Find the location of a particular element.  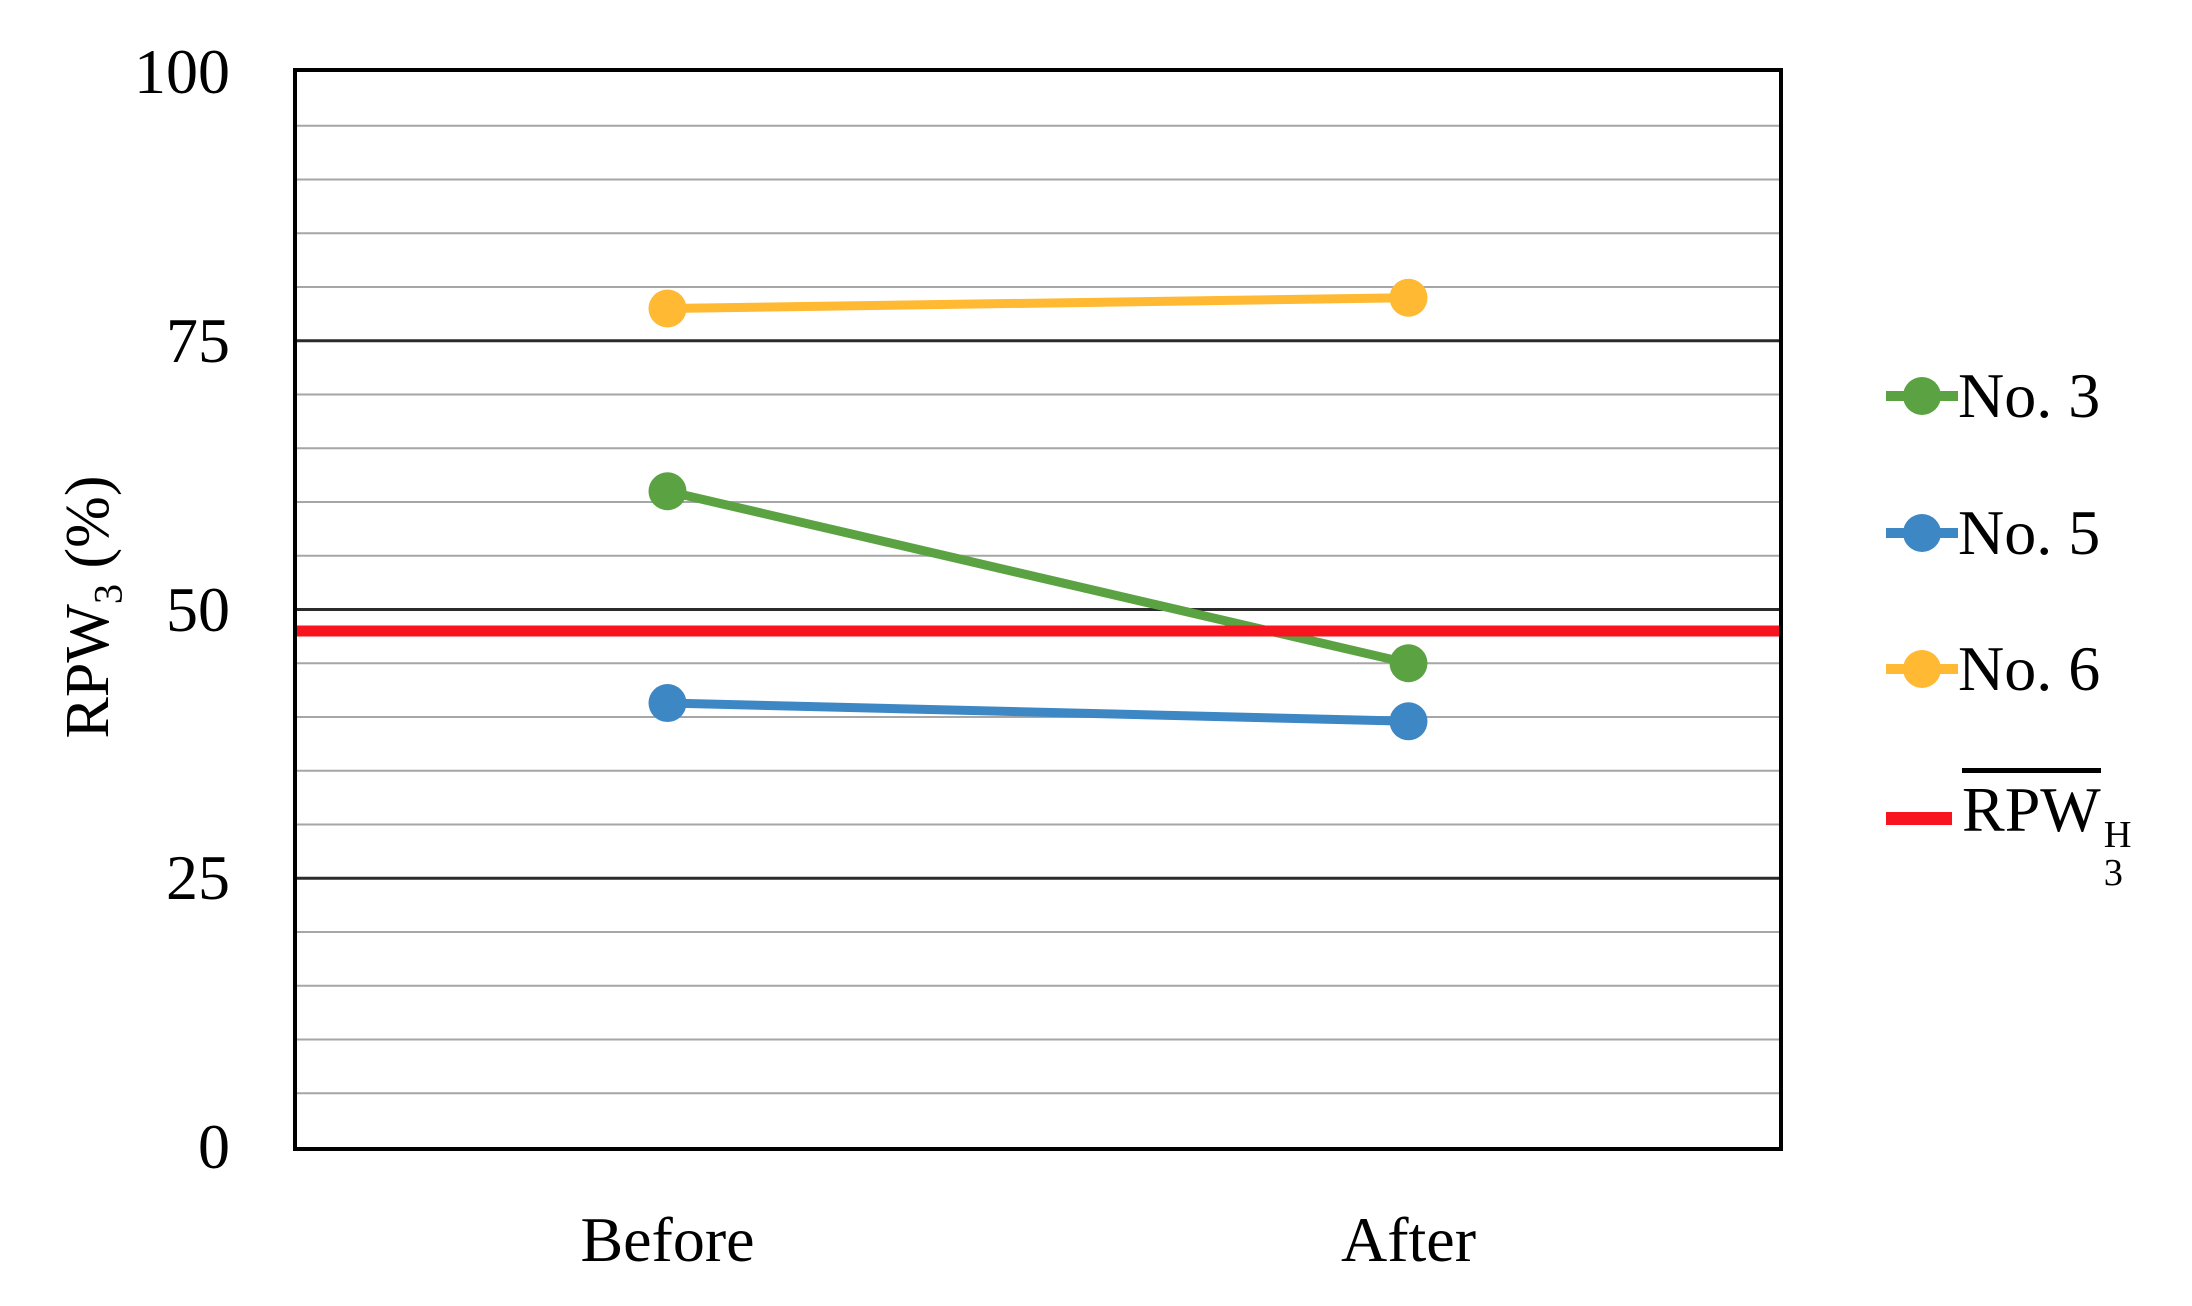

legend-item-rpw-mean: RPW H 3 is located at coordinates (2008, 830).